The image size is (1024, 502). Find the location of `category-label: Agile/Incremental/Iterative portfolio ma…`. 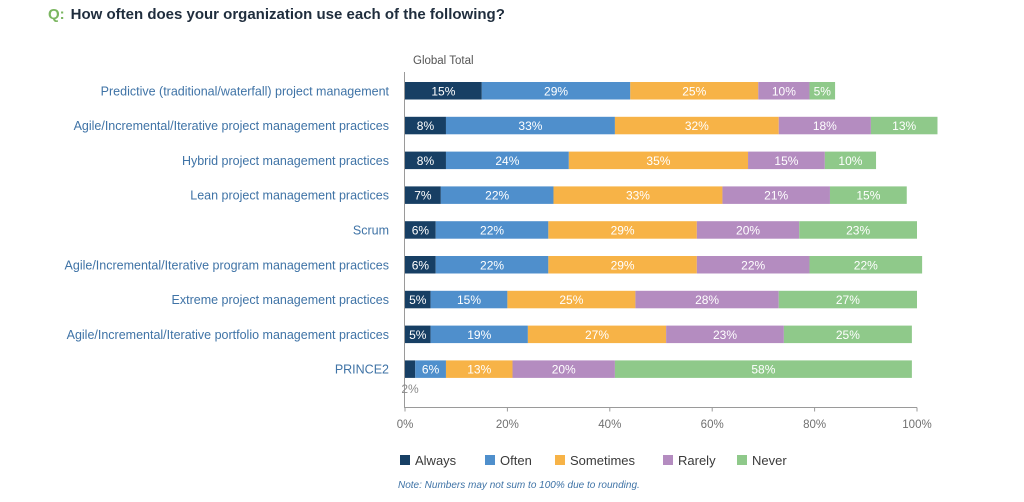

category-label: Agile/Incremental/Iterative portfolio ma… is located at coordinates (228, 335).